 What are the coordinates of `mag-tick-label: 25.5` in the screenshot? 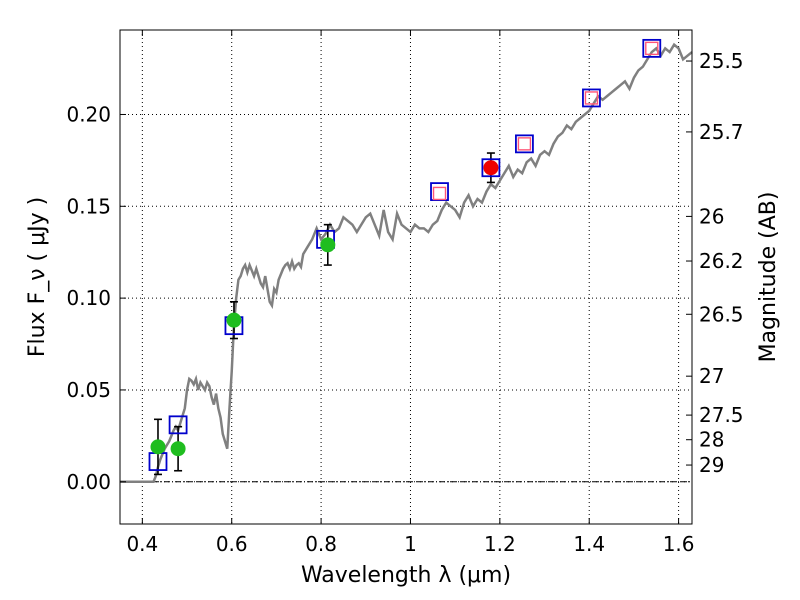 It's located at (721, 61).